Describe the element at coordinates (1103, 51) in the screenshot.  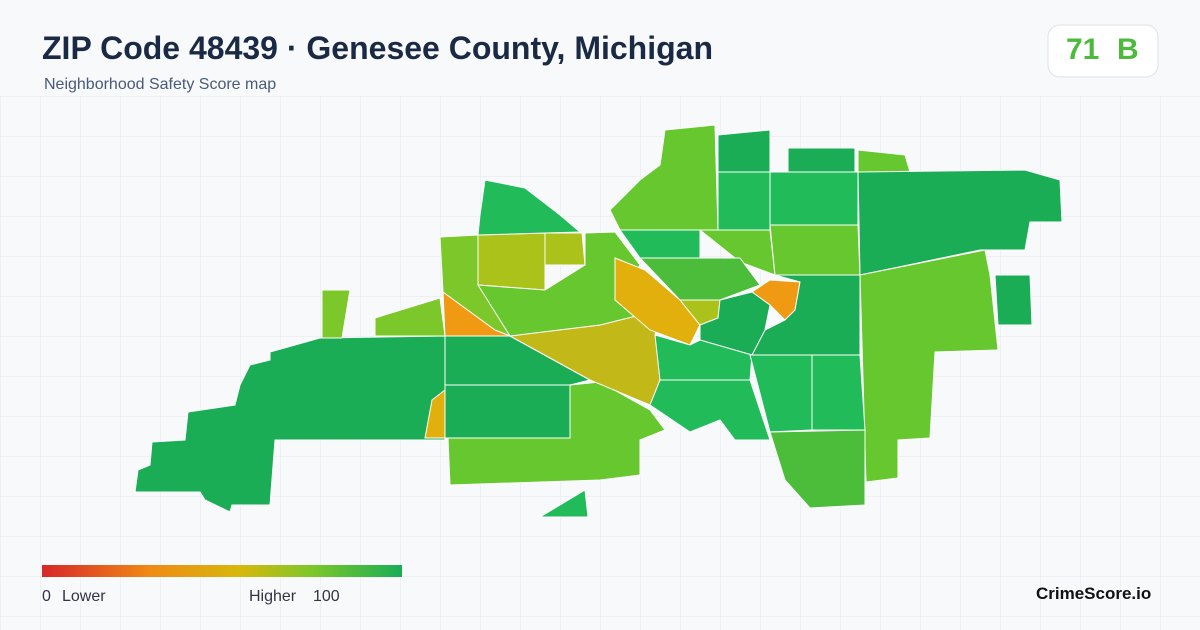
I see `score-box` at that location.